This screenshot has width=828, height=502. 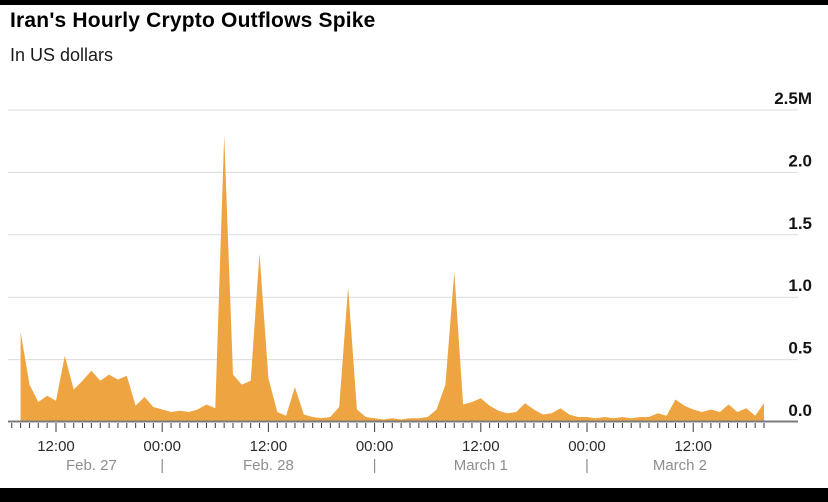 What do you see at coordinates (62, 55) in the screenshot?
I see `chart-subtitle: In US dollars` at bounding box center [62, 55].